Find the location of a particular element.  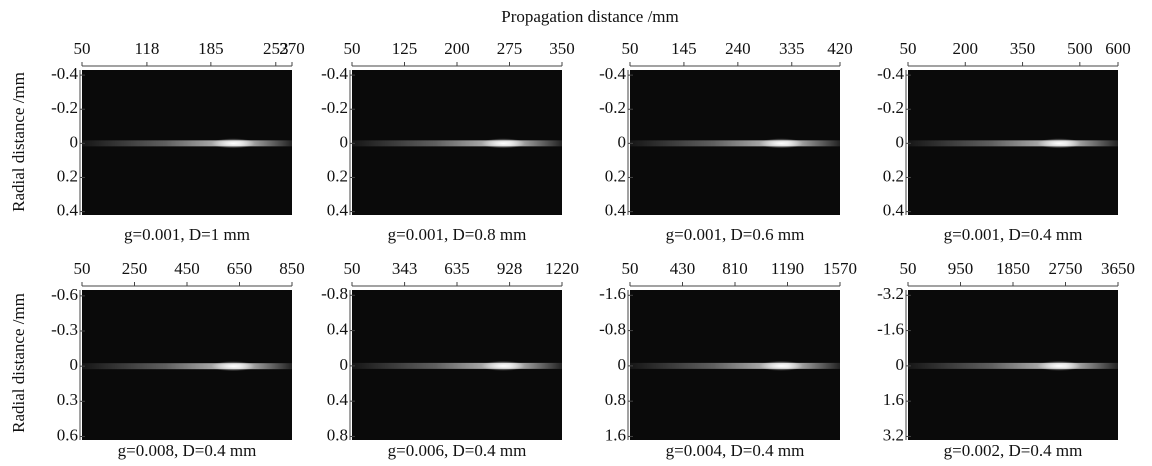

x-tick-label: 1190 is located at coordinates (787, 268).